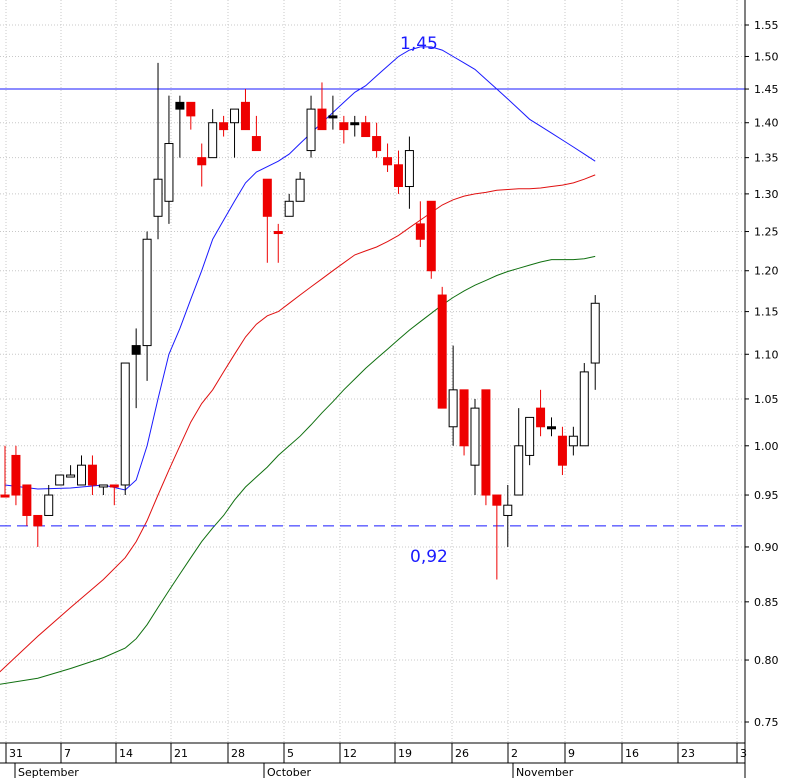 The width and height of the screenshot is (796, 778). What do you see at coordinates (766, 158) in the screenshot?
I see `y-tick-label: 1.35` at bounding box center [766, 158].